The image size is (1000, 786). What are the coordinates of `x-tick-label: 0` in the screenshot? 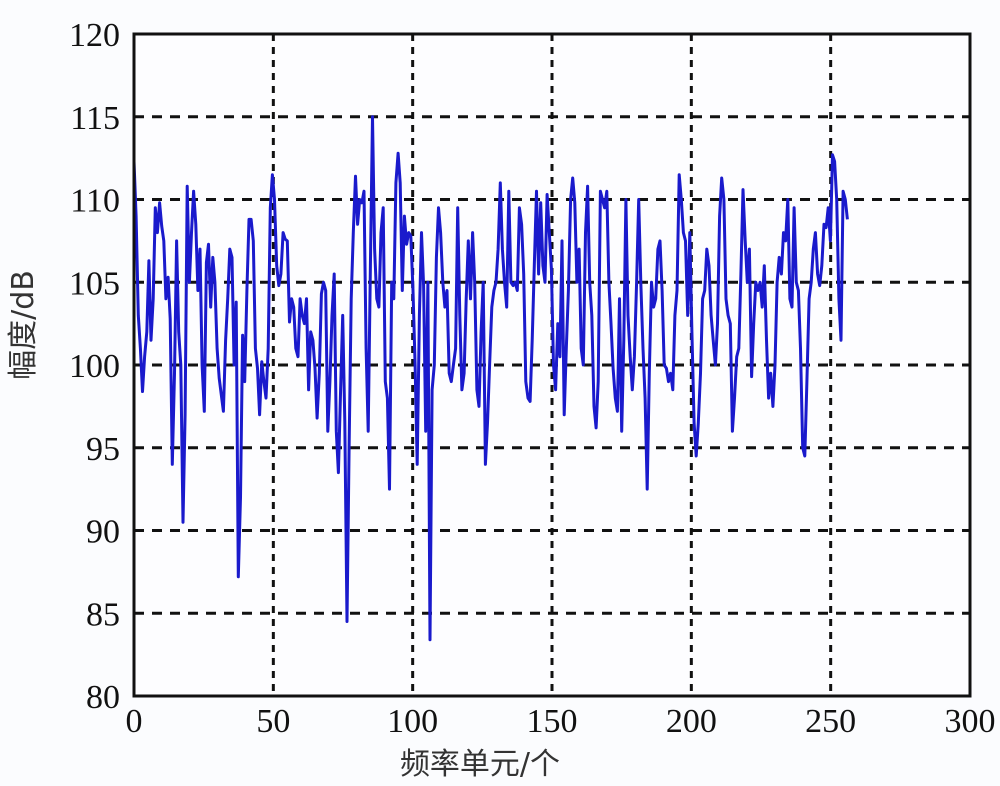 It's located at (134, 721).